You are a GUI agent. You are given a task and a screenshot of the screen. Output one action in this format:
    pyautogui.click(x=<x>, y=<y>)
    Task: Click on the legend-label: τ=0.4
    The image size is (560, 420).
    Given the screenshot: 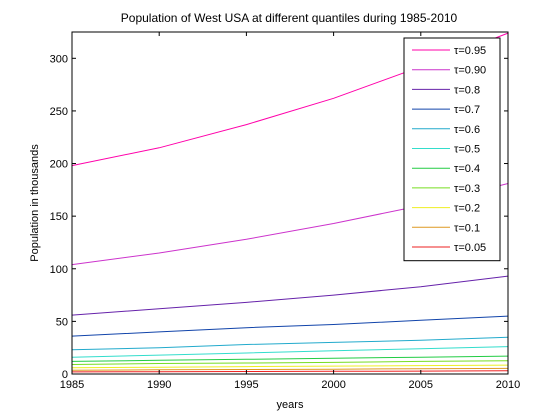 What is the action you would take?
    pyautogui.click(x=467, y=169)
    